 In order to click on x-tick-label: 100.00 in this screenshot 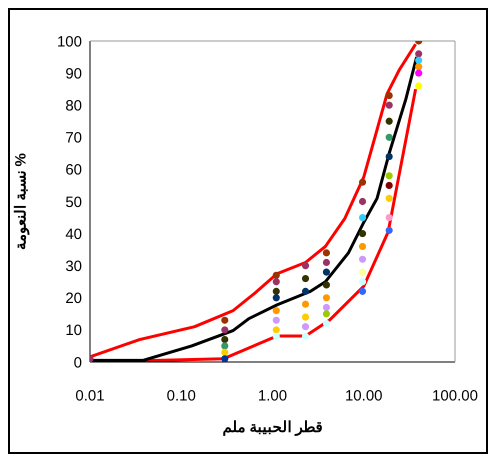, I will do `click(455, 396)`.